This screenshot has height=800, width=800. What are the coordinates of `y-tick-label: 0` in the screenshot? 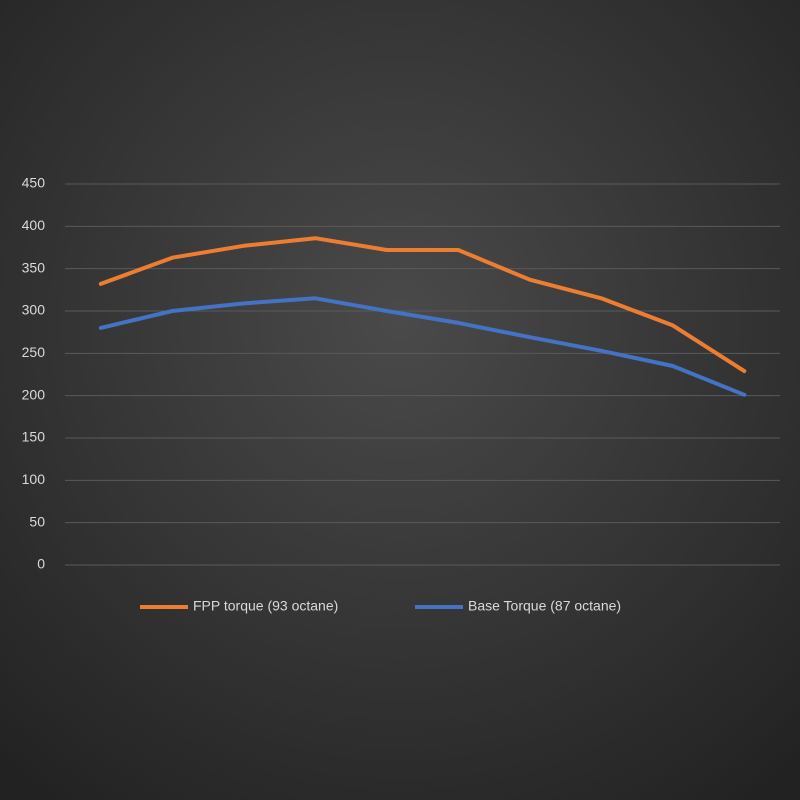 It's located at (41, 564).